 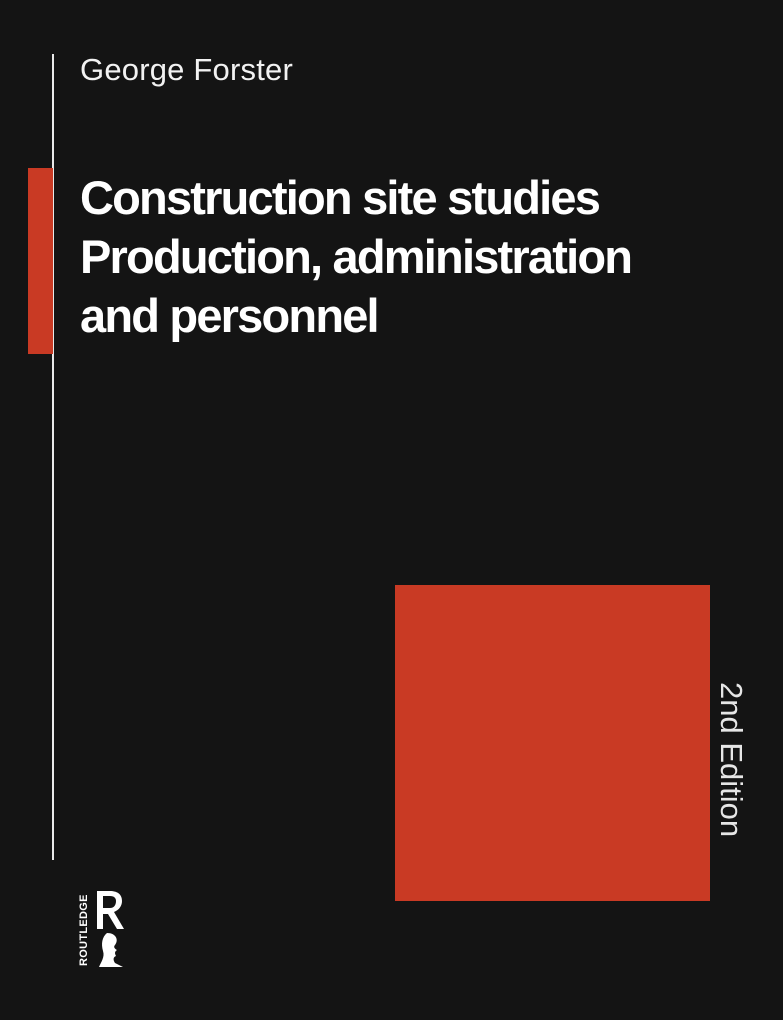 What do you see at coordinates (53, 457) in the screenshot?
I see `vertical-rule` at bounding box center [53, 457].